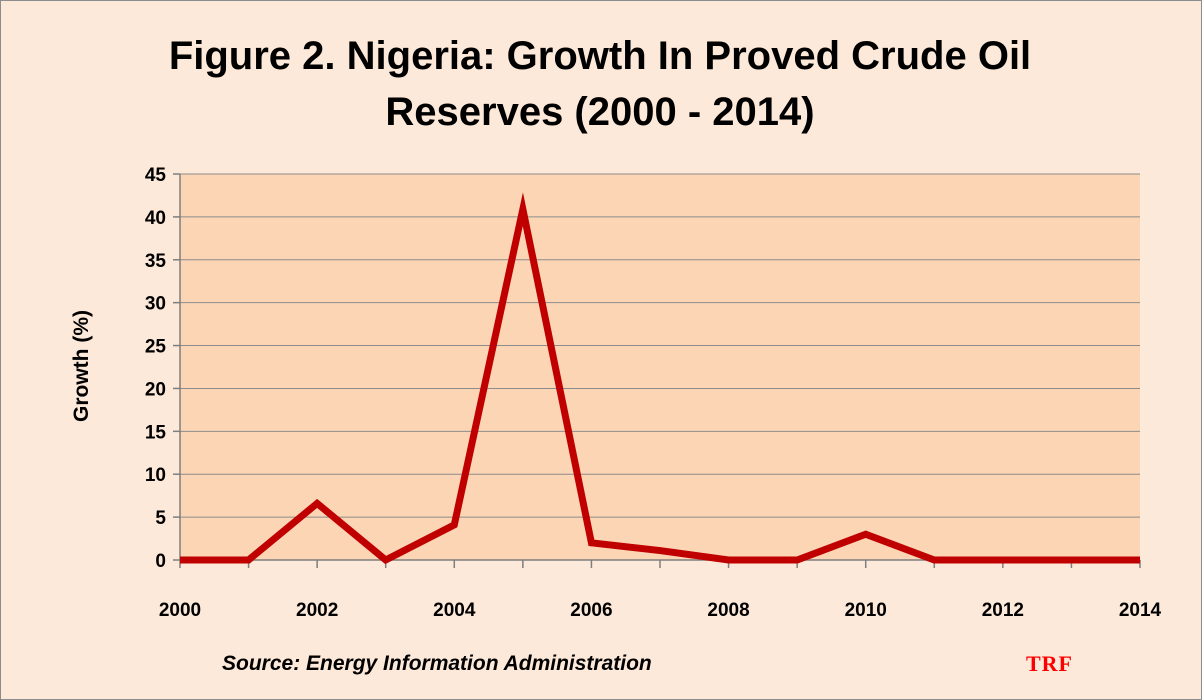  Describe the element at coordinates (728, 610) in the screenshot. I see `x-tick-label-2008: 2008` at that location.